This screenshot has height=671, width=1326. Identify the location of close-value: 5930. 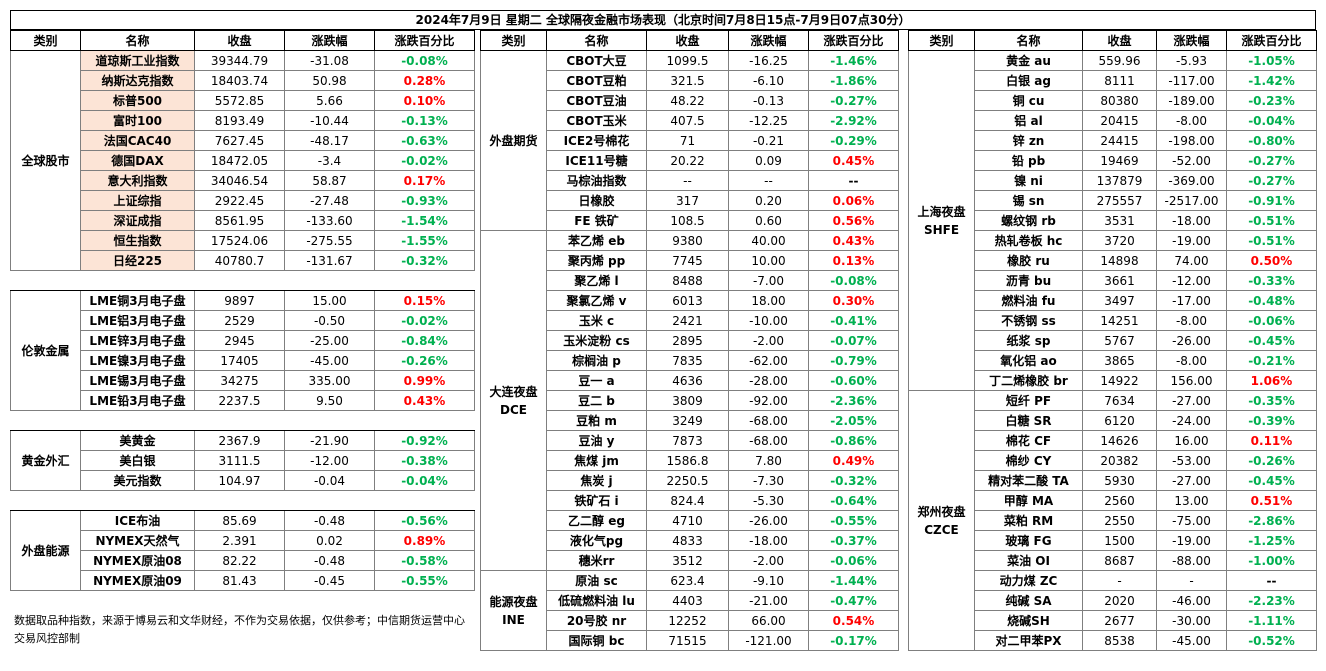
(1119, 480).